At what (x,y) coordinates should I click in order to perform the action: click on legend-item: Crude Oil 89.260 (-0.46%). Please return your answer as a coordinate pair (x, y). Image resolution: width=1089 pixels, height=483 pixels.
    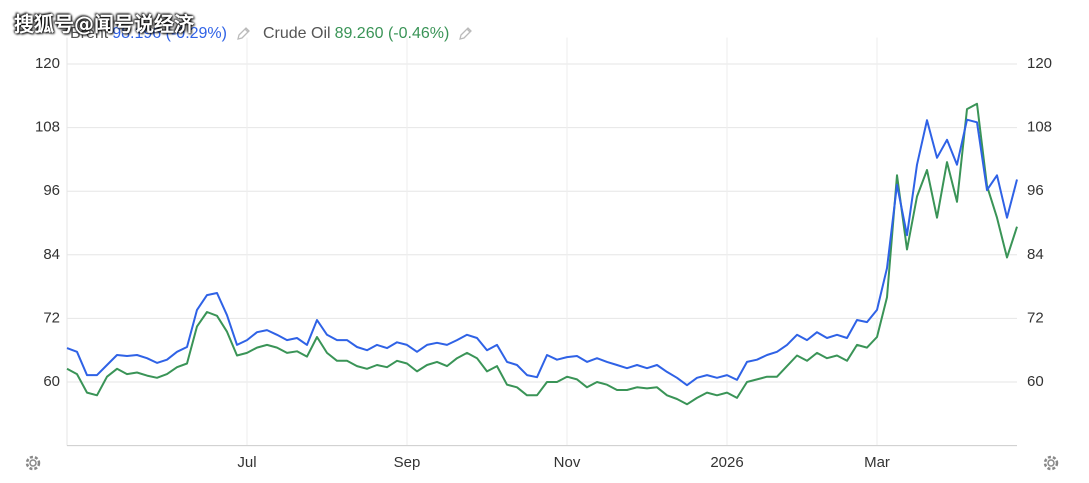
    Looking at the image, I should click on (368, 34).